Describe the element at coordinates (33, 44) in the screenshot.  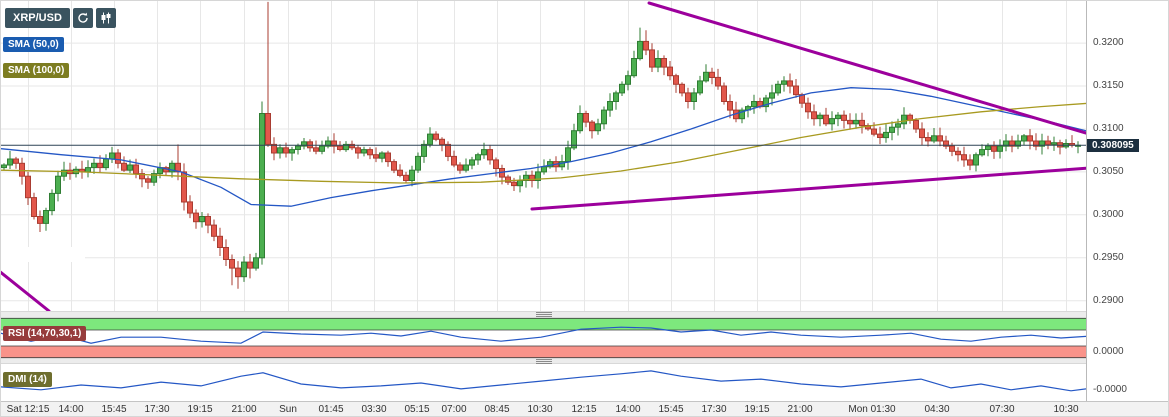
I see `sma50-label: SMA (50,0)` at that location.